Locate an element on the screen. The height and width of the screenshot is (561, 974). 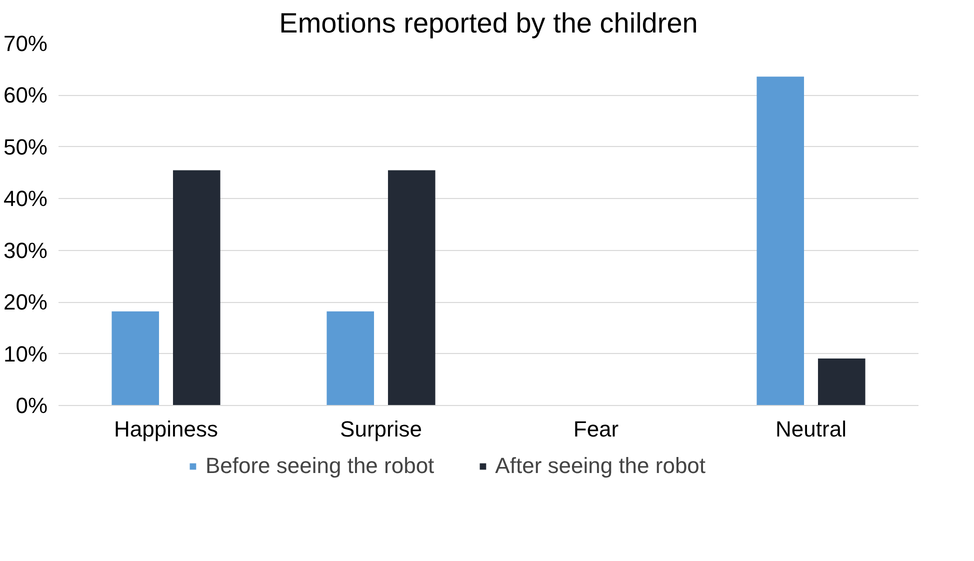
x-tick-label: Fear is located at coordinates (596, 429).